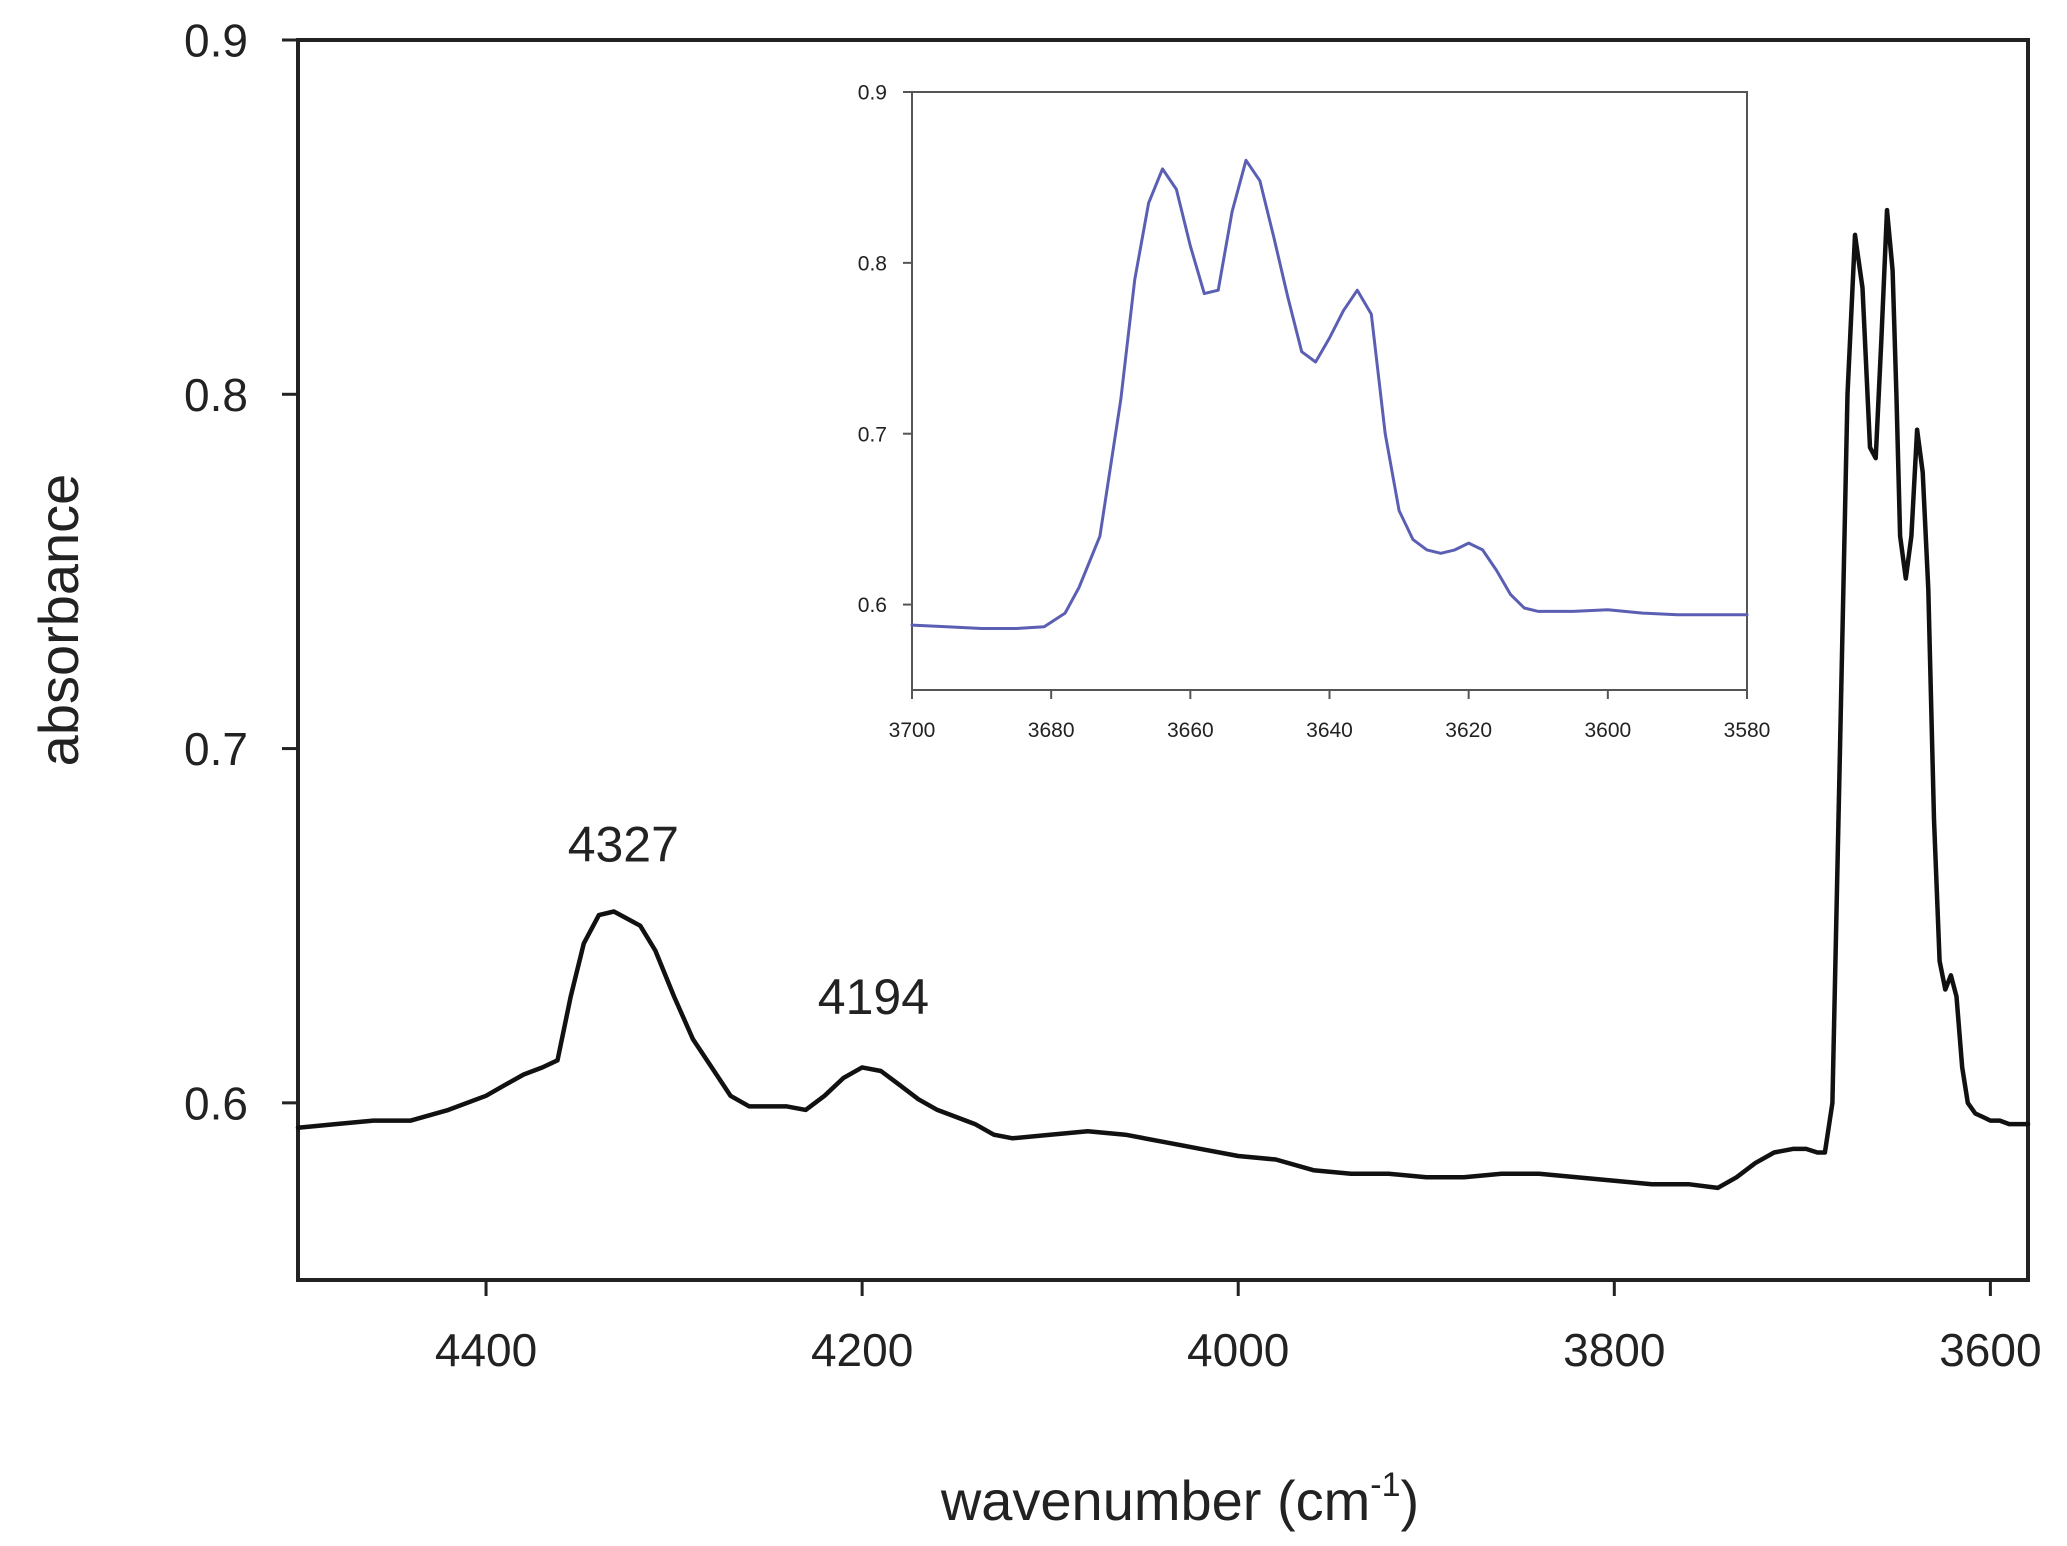  Describe the element at coordinates (241, 572) in the screenshot. I see `main-y-axis: 0.6 0.7 0.8 0.9` at that location.